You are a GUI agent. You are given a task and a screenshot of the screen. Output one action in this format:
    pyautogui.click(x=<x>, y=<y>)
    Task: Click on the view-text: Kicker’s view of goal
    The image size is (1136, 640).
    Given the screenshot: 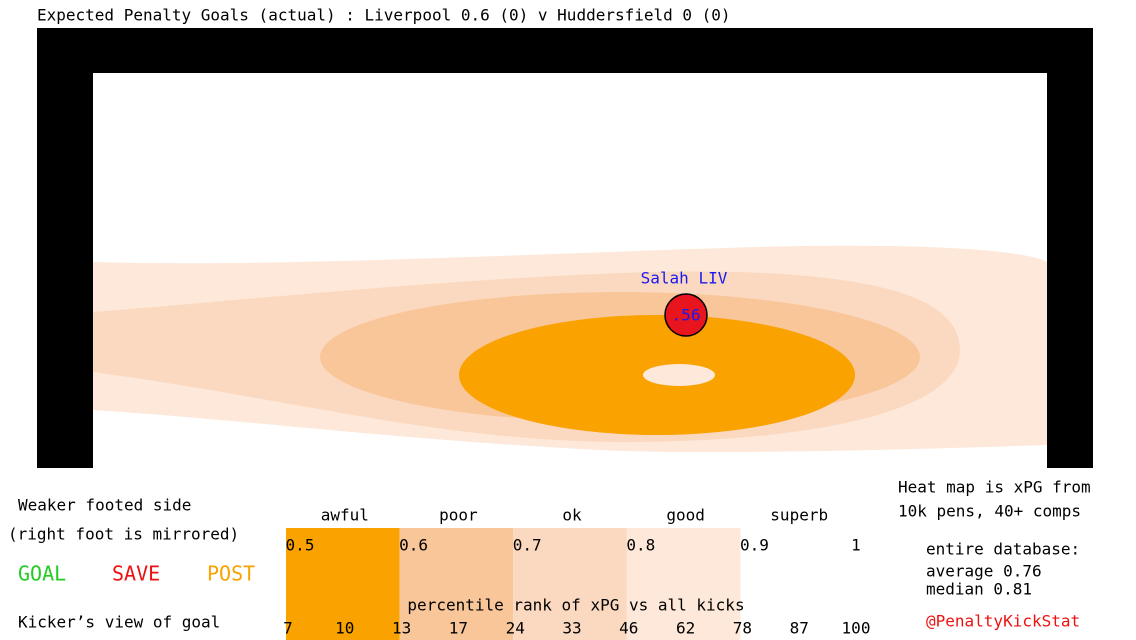 What is the action you would take?
    pyautogui.click(x=119, y=622)
    